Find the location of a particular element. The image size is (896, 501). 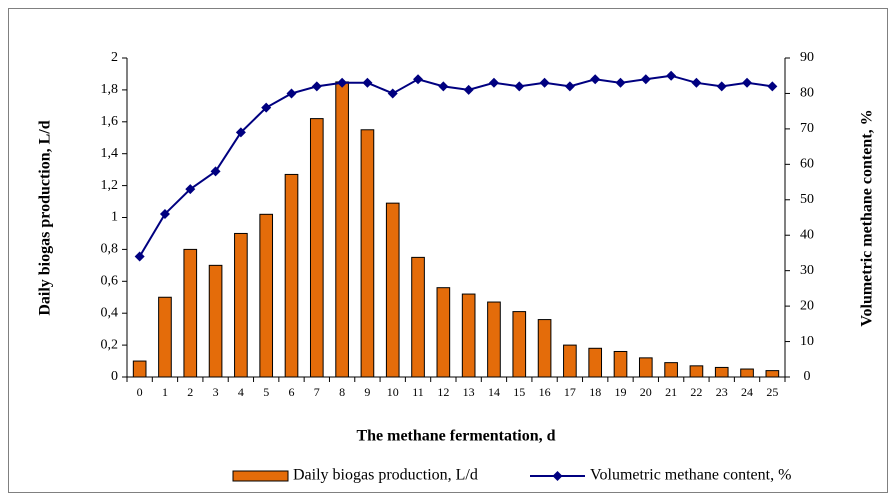

x-tick-label: 4 is located at coordinates (241, 392).